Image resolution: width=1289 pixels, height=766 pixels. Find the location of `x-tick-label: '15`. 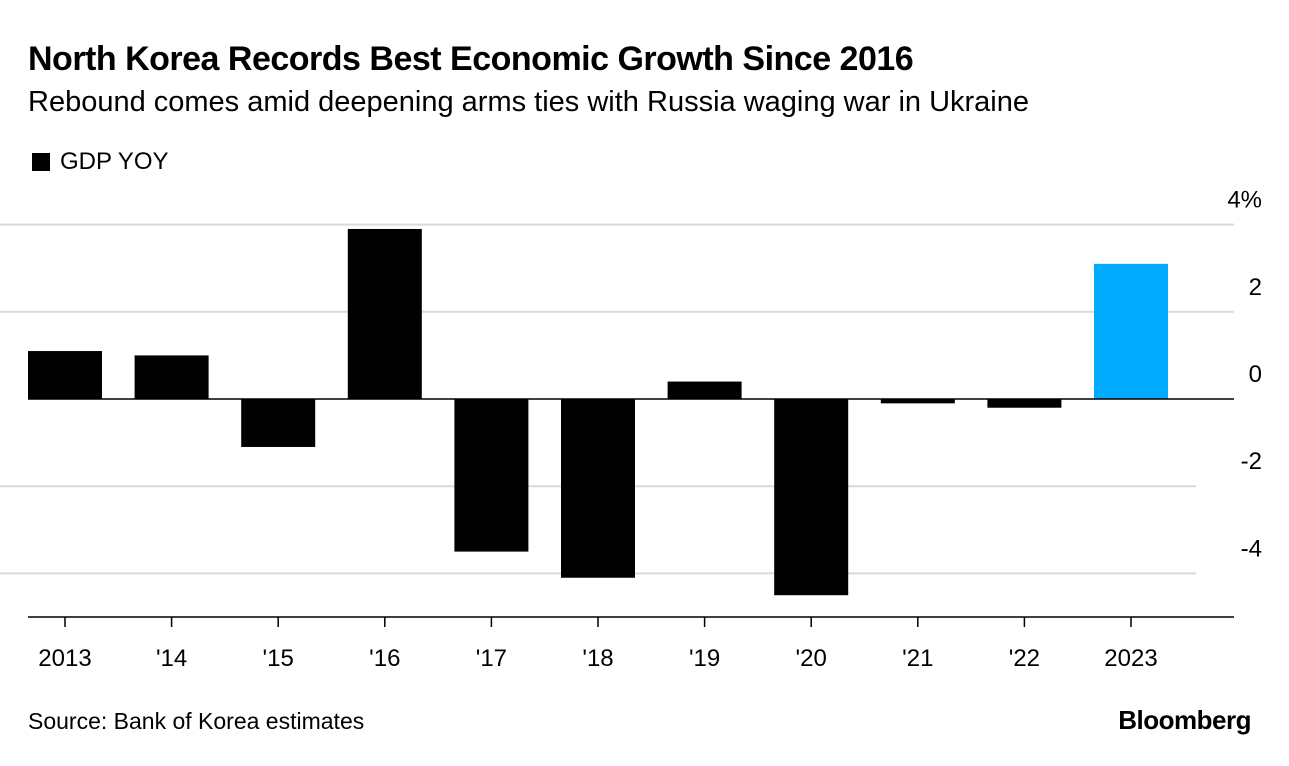

x-tick-label: '15 is located at coordinates (278, 658).